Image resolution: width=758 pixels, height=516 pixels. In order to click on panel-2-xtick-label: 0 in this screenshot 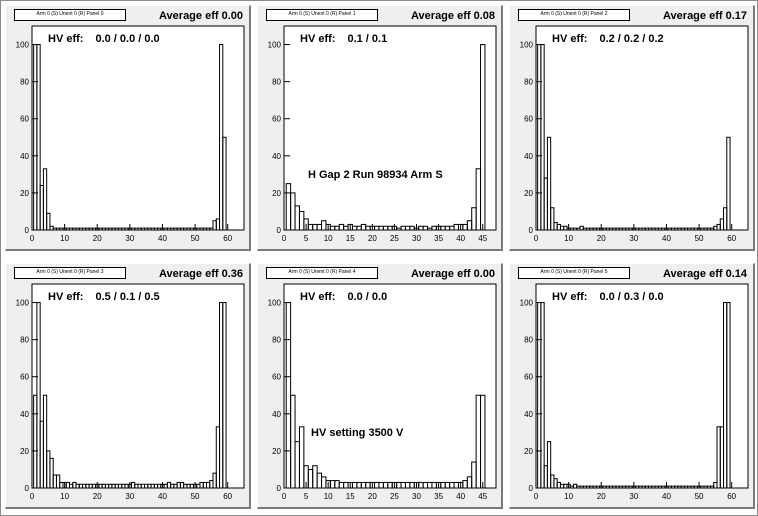, I will do `click(536, 238)`.